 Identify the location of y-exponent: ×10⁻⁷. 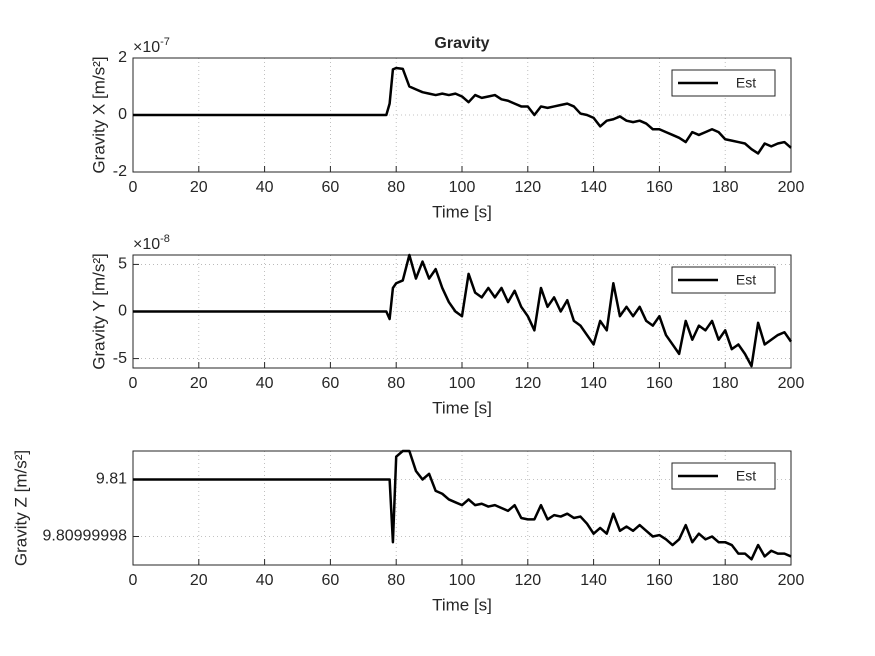
(151, 46).